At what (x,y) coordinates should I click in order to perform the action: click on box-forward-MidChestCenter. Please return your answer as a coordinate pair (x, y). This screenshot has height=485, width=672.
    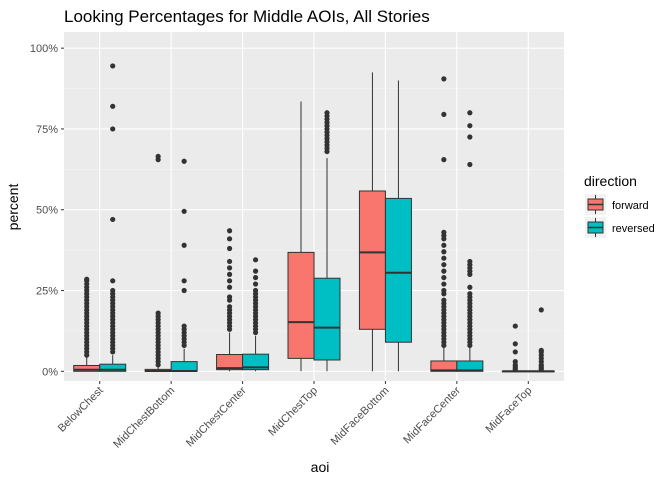
    Looking at the image, I should click on (230, 300).